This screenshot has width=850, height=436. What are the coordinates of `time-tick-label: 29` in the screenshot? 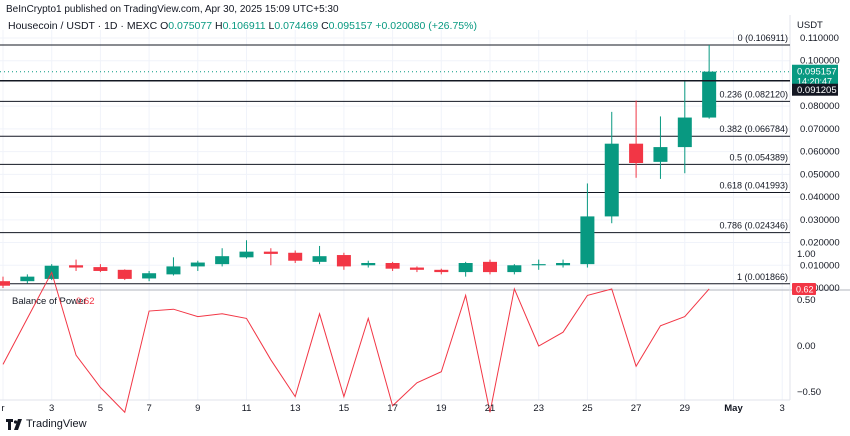 It's located at (685, 408).